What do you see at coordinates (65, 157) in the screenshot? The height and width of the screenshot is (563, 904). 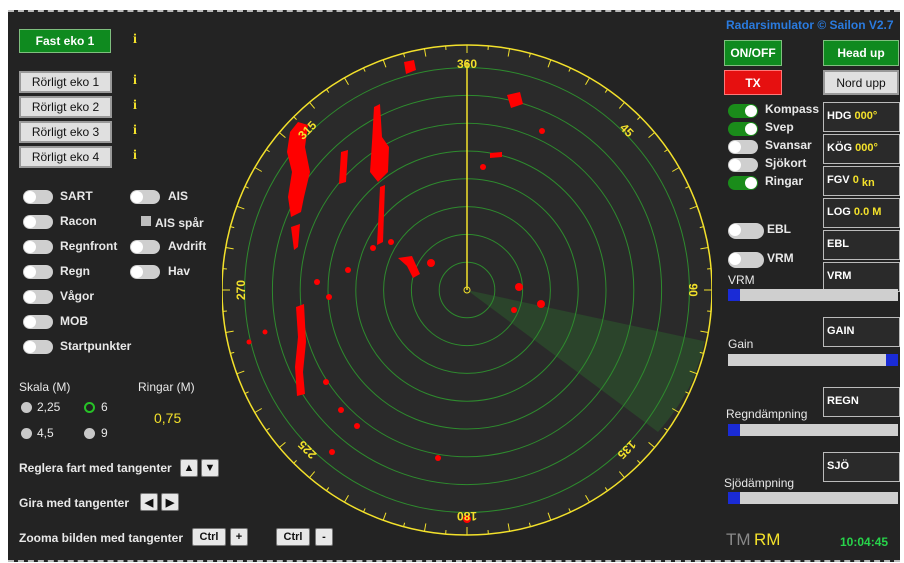 I see `moving-echo-4-button: Rörligt eko 4` at bounding box center [65, 157].